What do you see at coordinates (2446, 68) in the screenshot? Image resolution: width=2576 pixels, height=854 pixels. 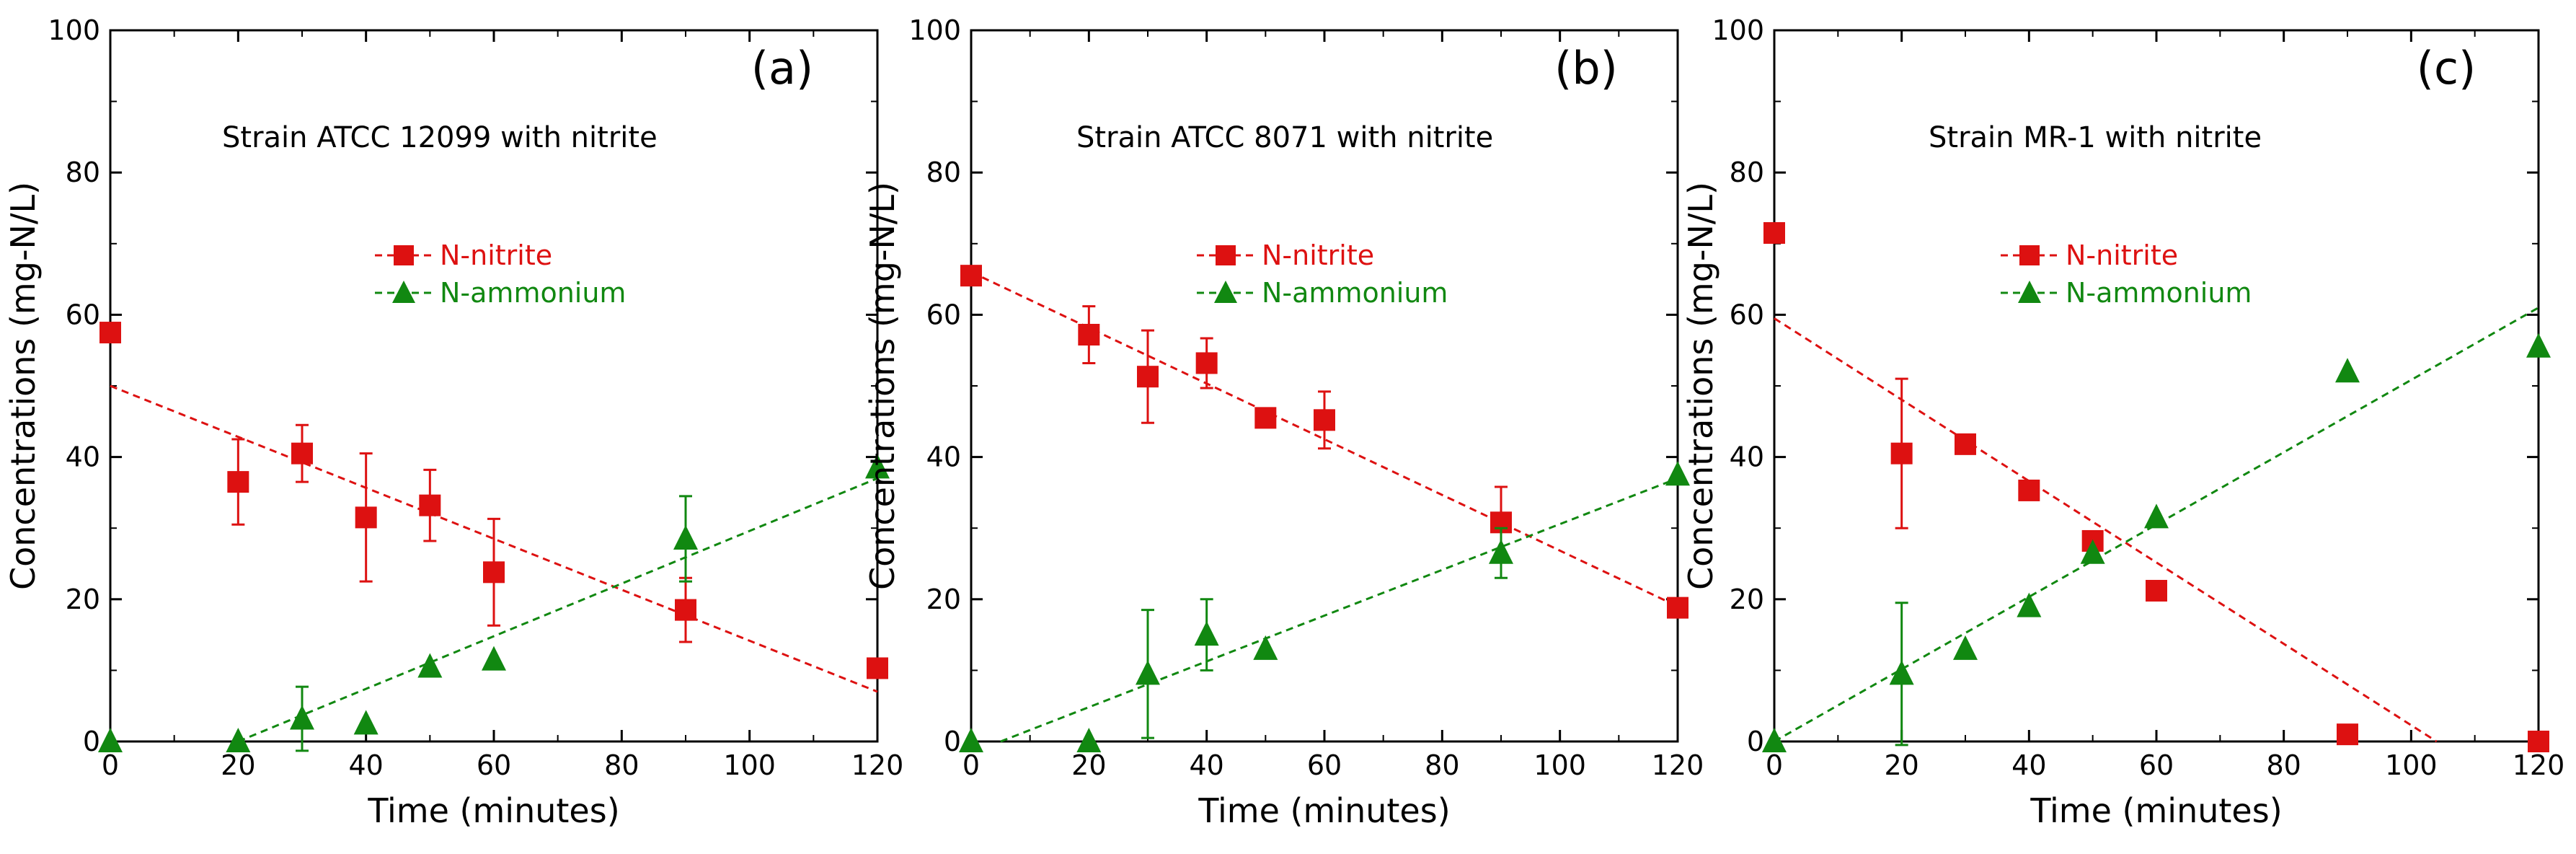 I see `panel-label: (c)` at bounding box center [2446, 68].